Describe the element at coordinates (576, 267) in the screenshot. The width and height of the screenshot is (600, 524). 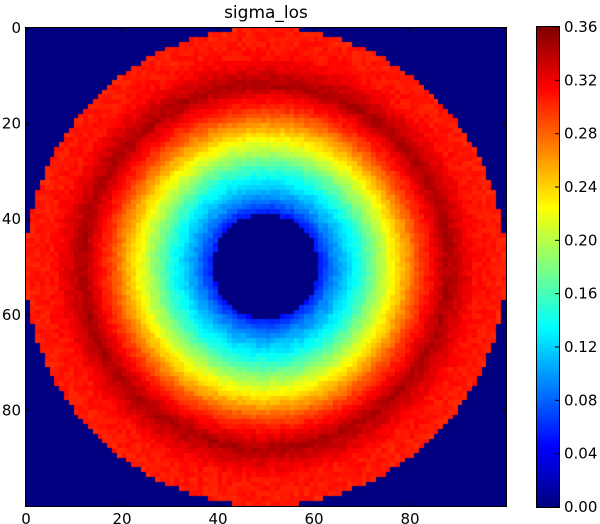
I see `colorbar-axis: 0.00 0.04 0.08 0.12 0.16 0.20 0.24 0.28 0.32 0.36` at that location.